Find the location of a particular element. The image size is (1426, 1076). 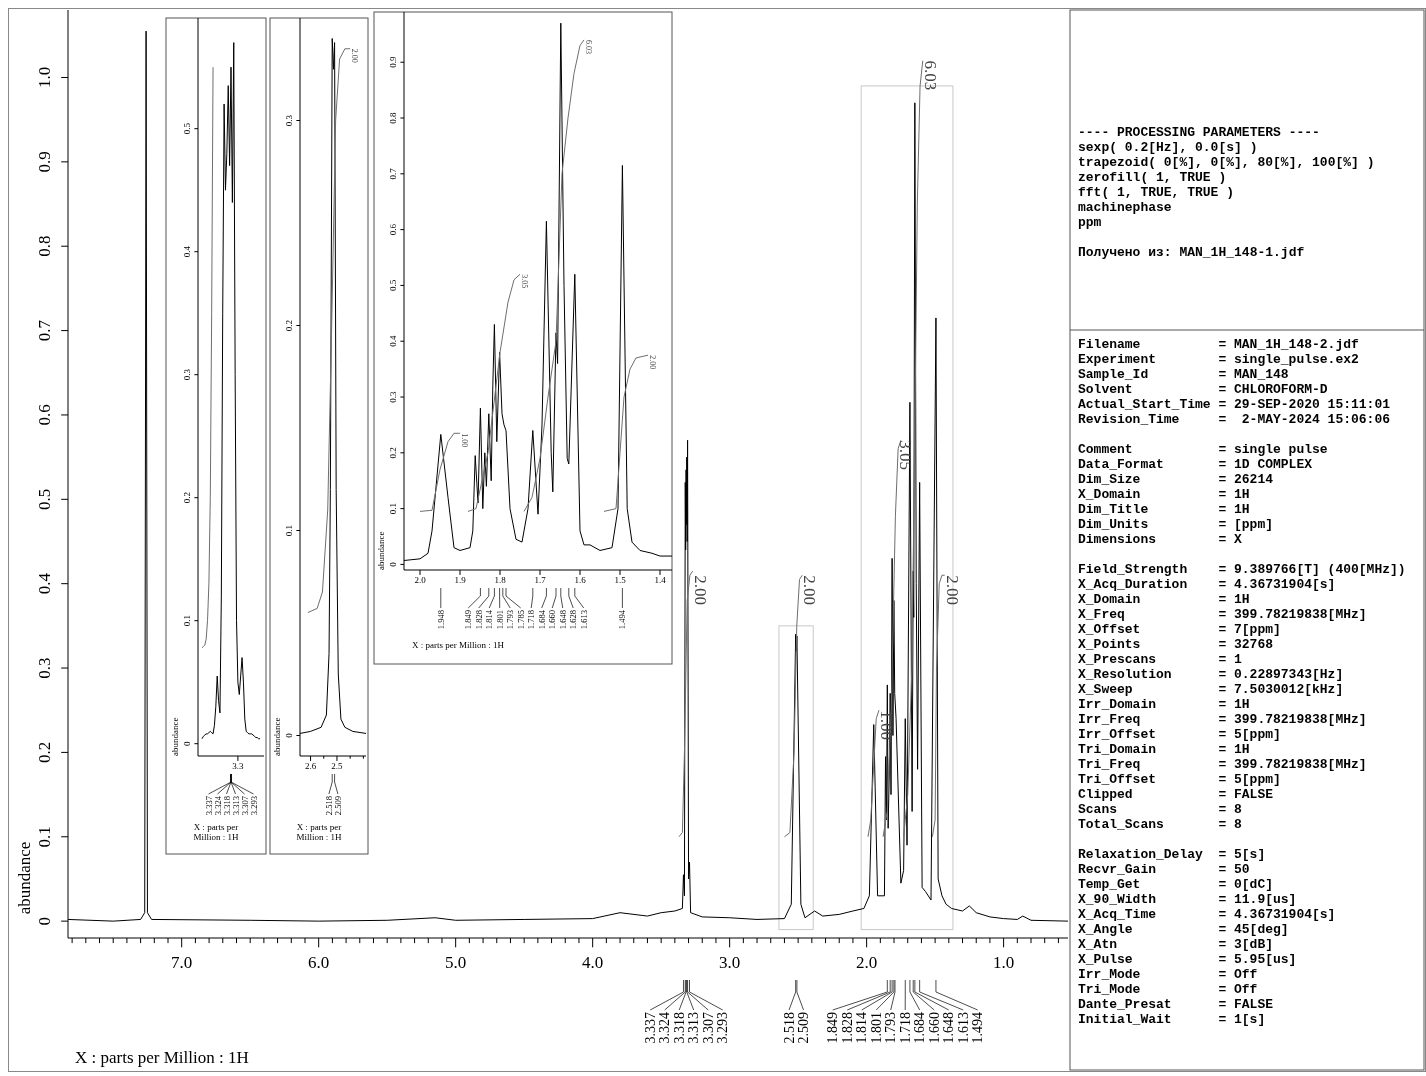

text: Field_Strength = 9.389766[T] (400[MHz]) is located at coordinates (1242, 569).